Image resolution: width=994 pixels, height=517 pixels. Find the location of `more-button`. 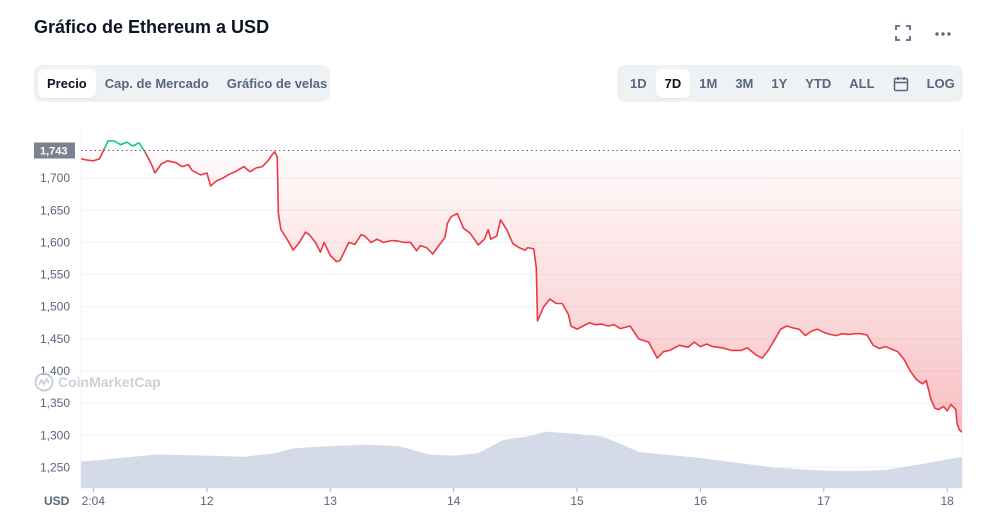

more-button is located at coordinates (943, 33).